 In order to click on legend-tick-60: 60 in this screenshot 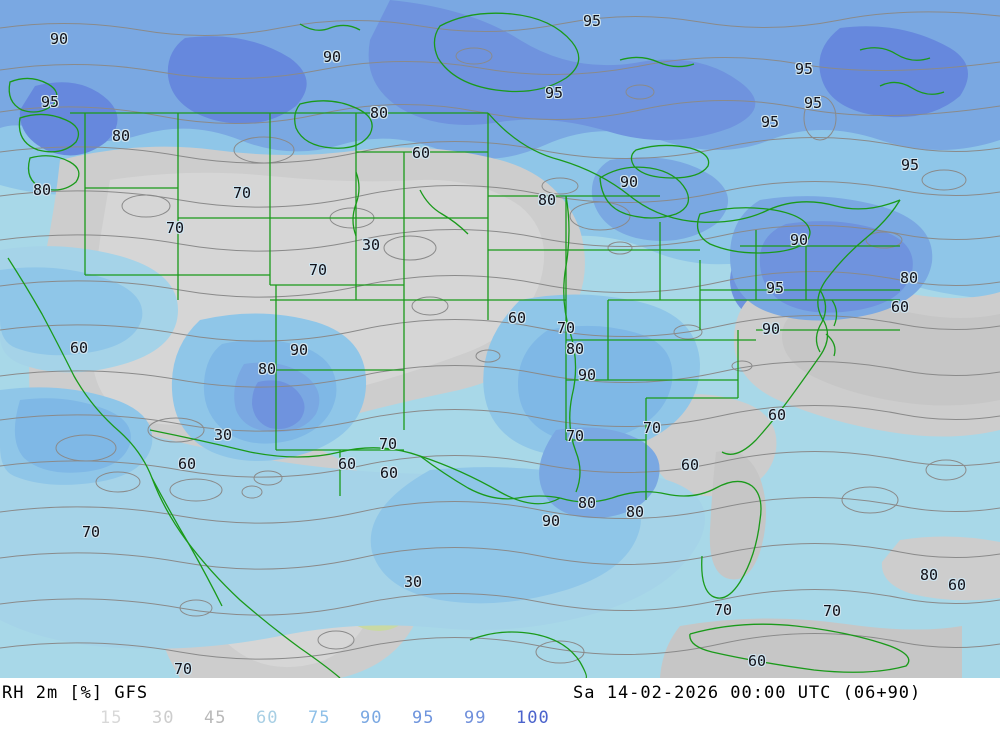, I will do `click(267, 718)`.